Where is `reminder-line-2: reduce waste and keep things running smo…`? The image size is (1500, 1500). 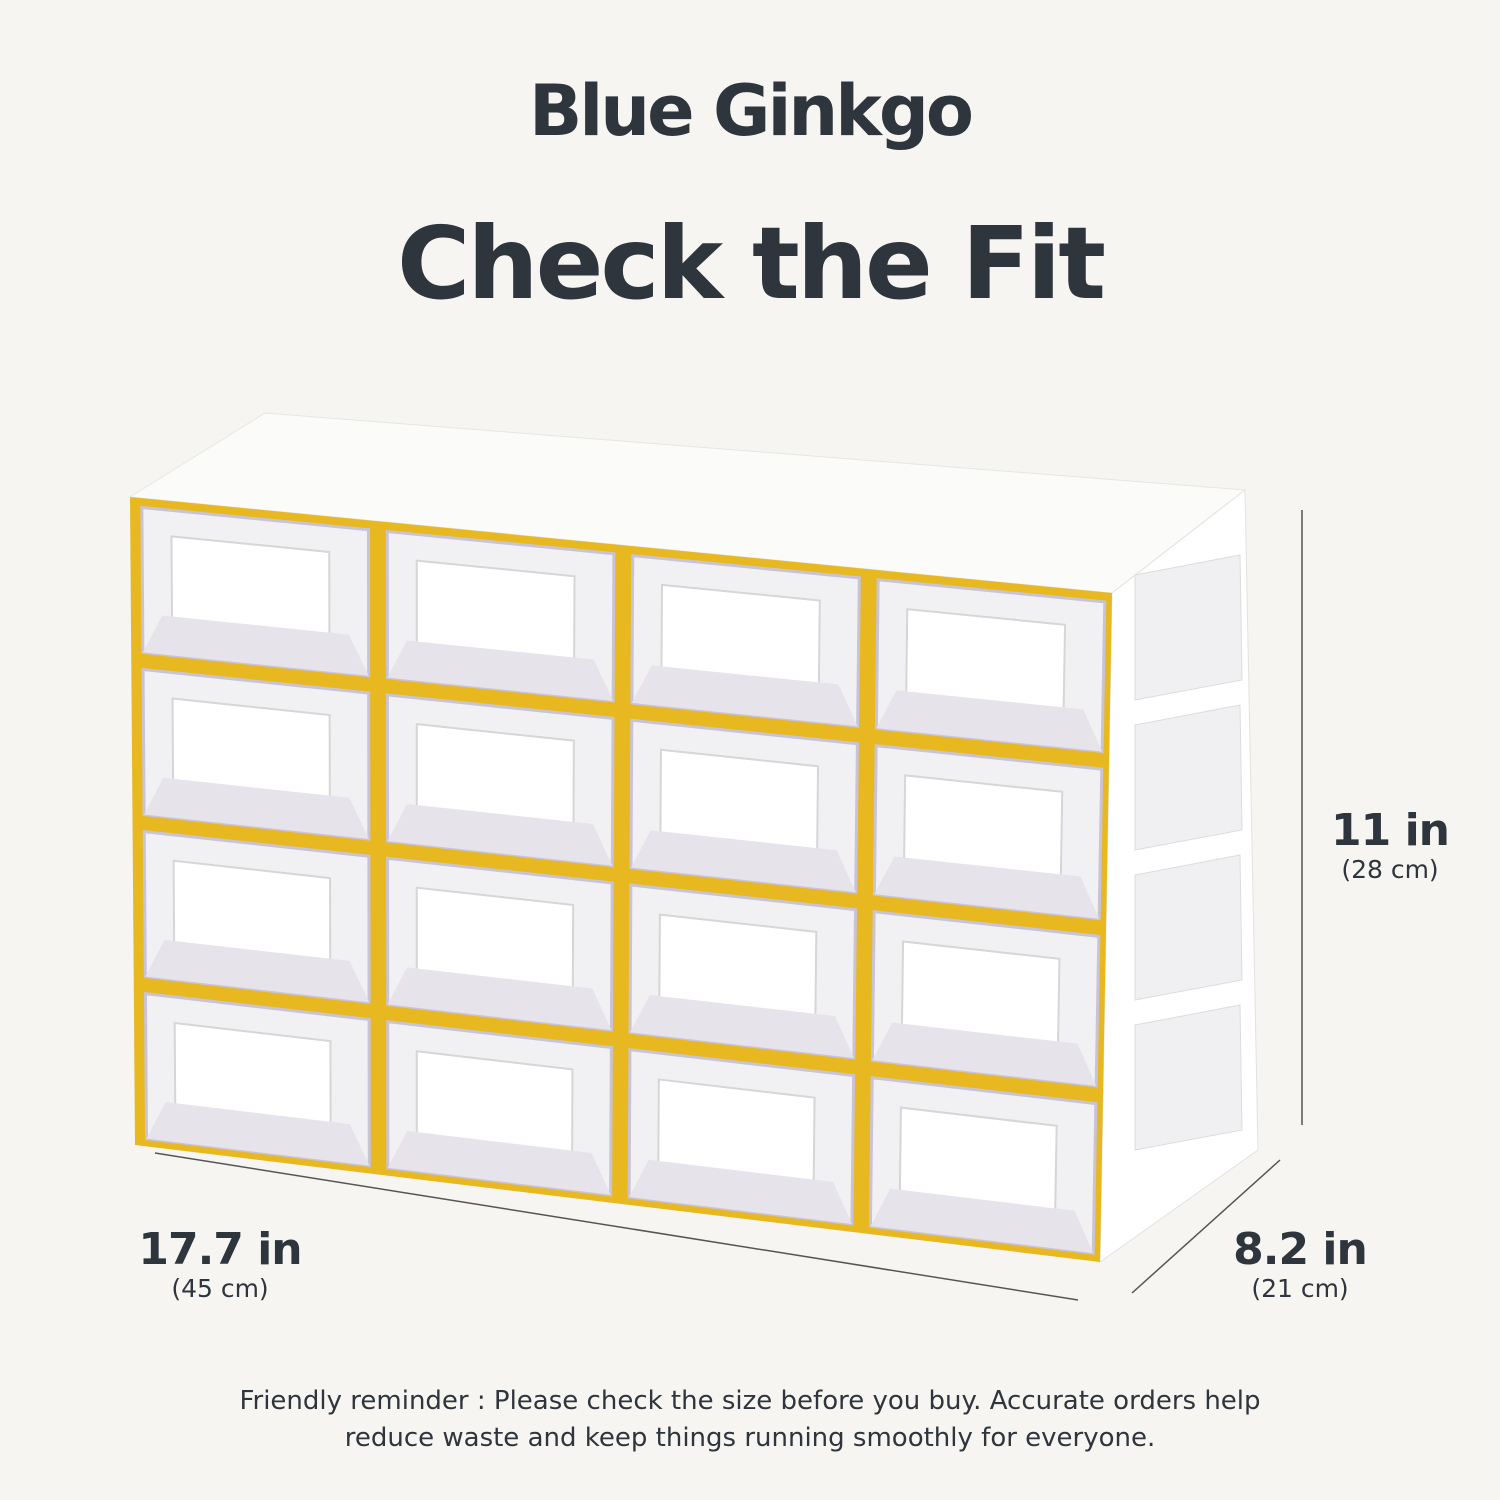 reminder-line-2: reduce waste and keep things running smo… is located at coordinates (750, 1438).